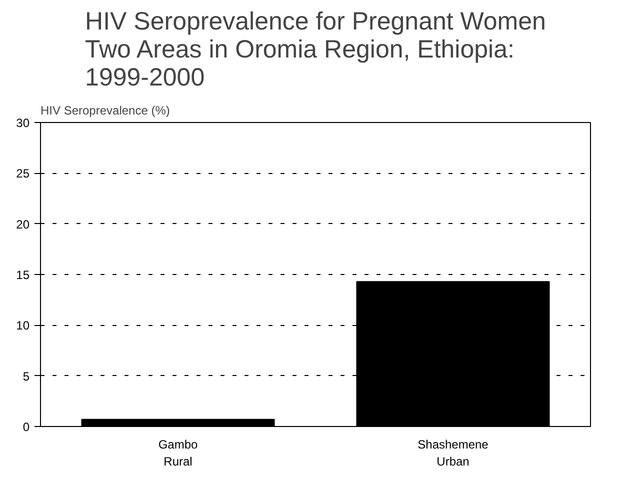 This screenshot has height=481, width=640. Describe the element at coordinates (26, 376) in the screenshot. I see `y-tick-label: 5` at that location.